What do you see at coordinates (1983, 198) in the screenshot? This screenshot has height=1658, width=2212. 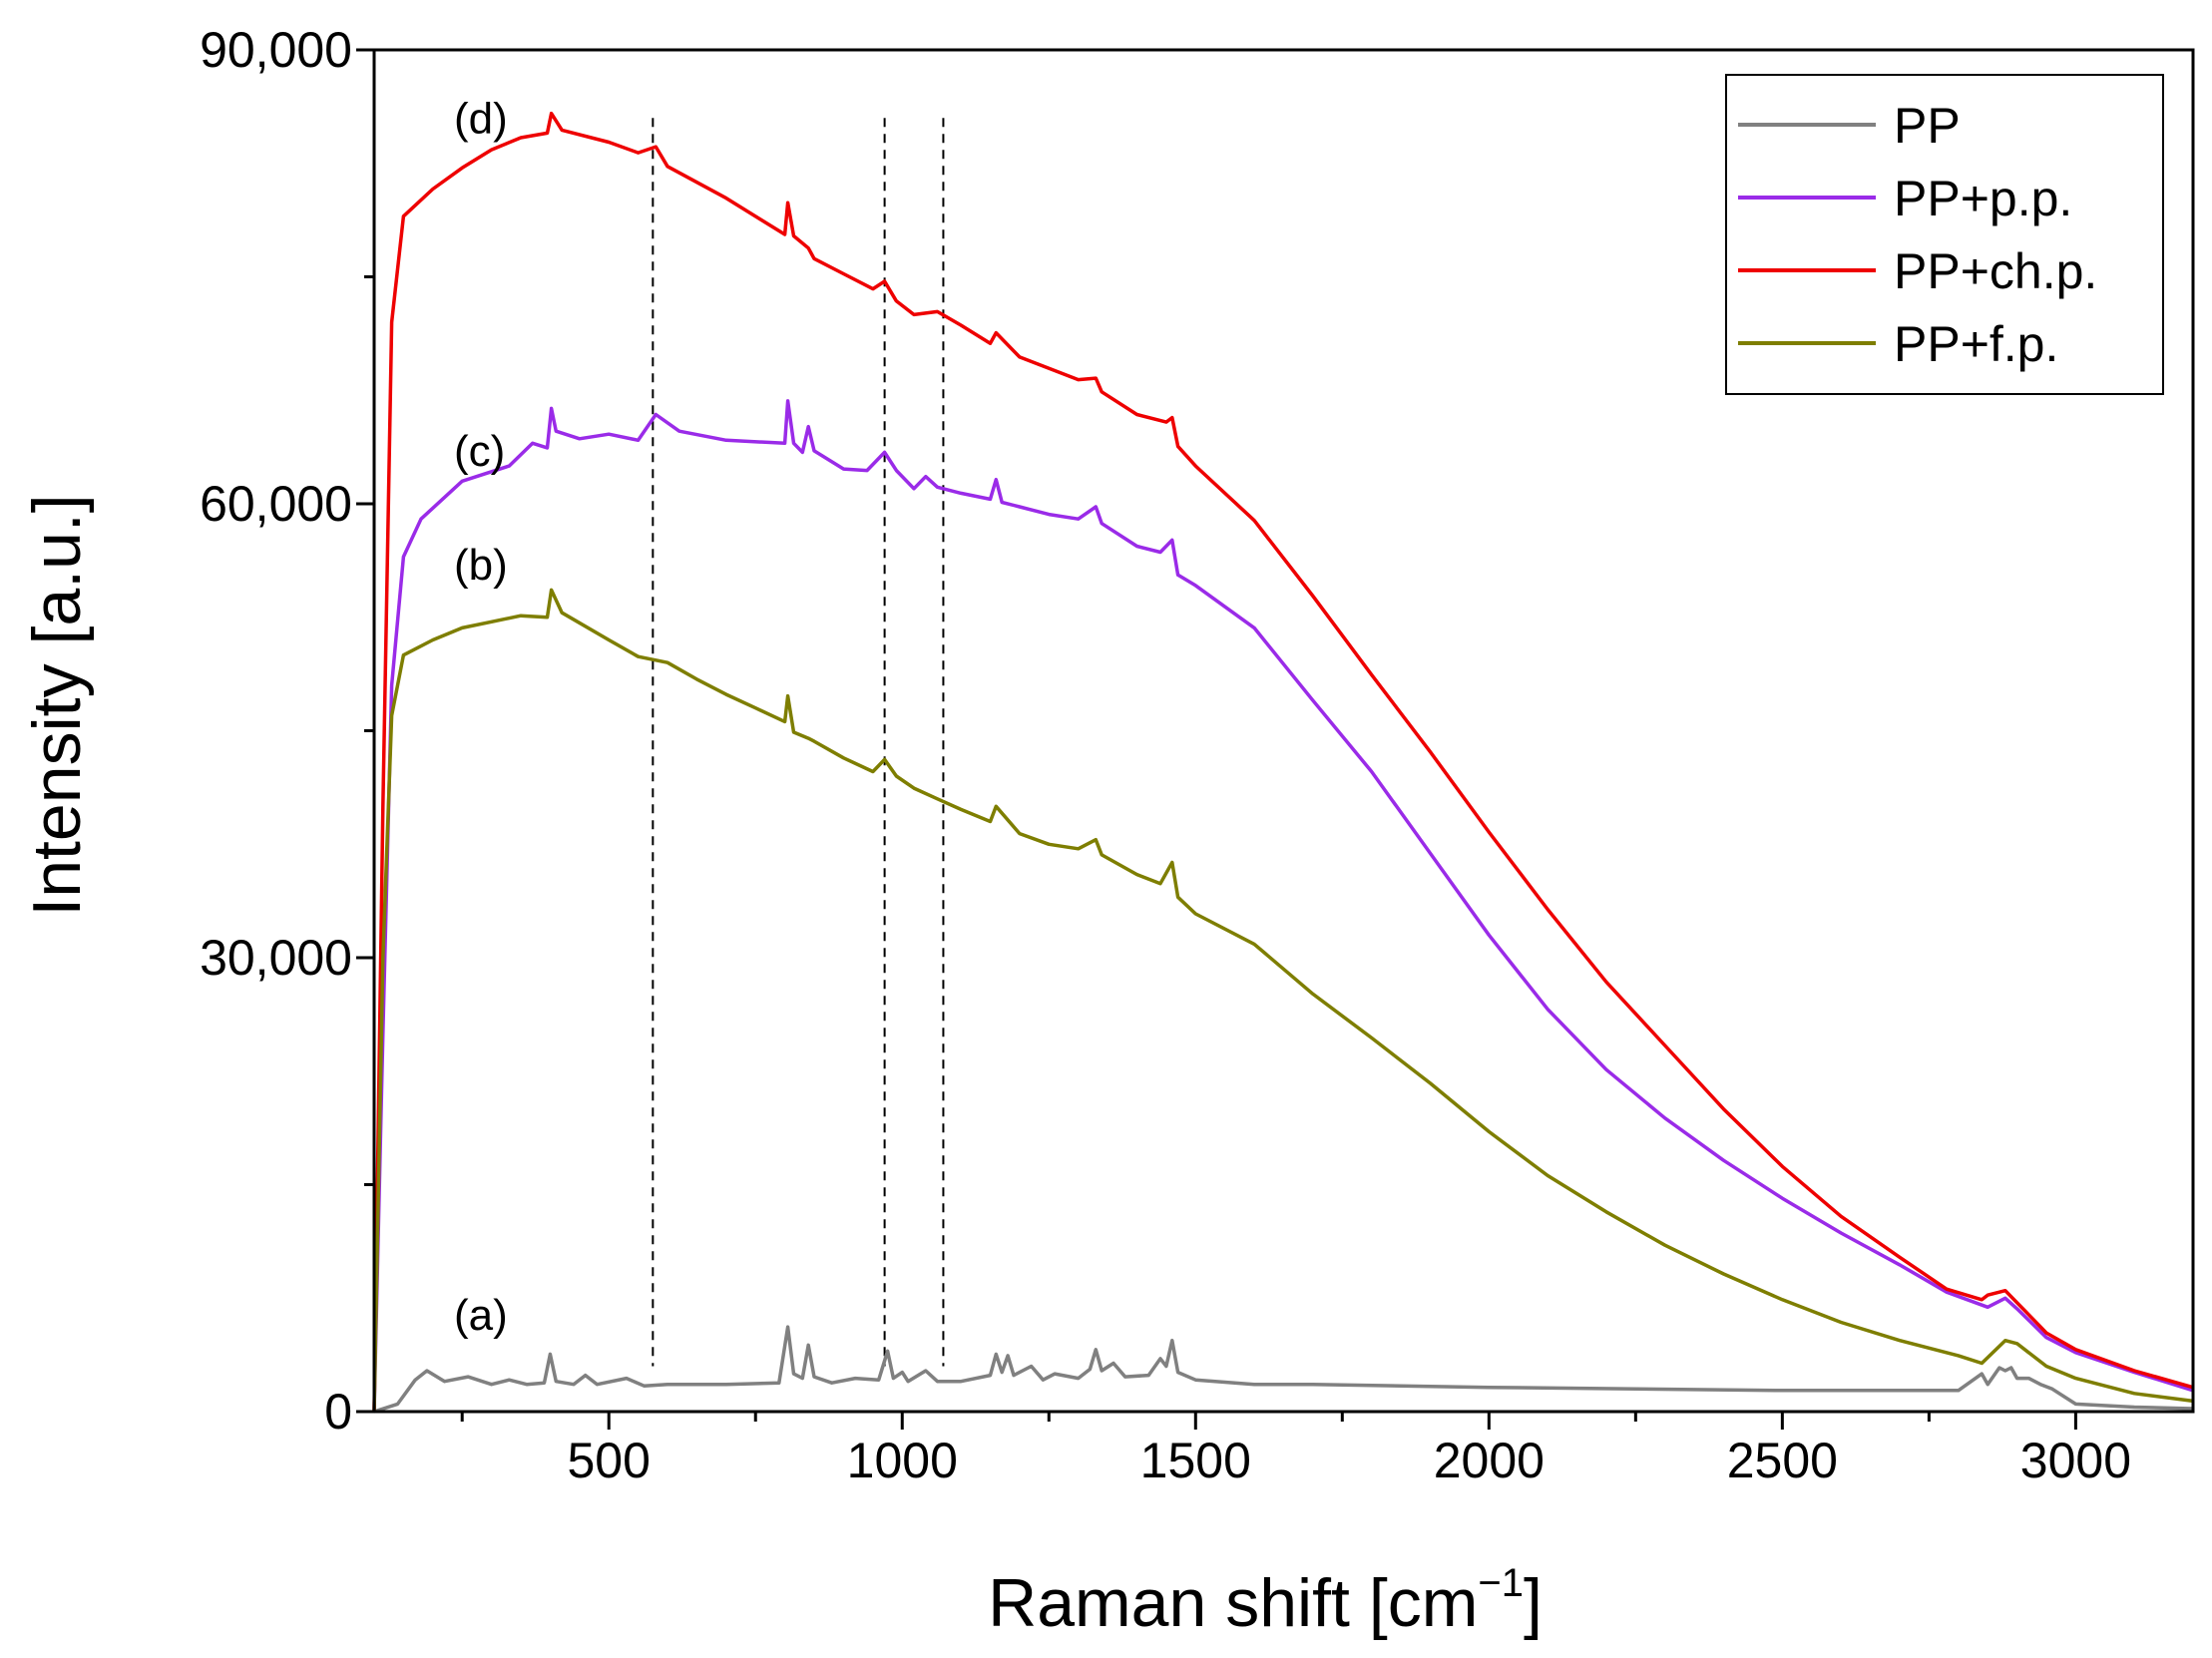 I see `legend-entry-label: PP+p.p.` at bounding box center [1983, 198].